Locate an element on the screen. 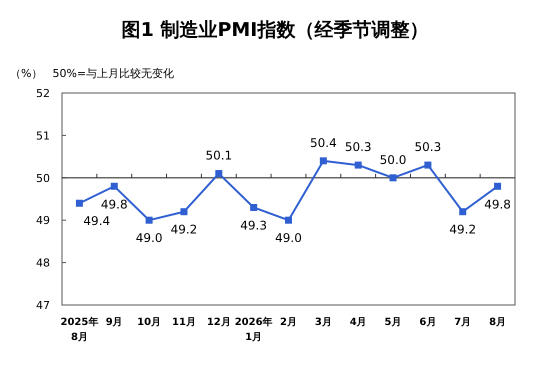  data-label: 49.4 is located at coordinates (96, 221).